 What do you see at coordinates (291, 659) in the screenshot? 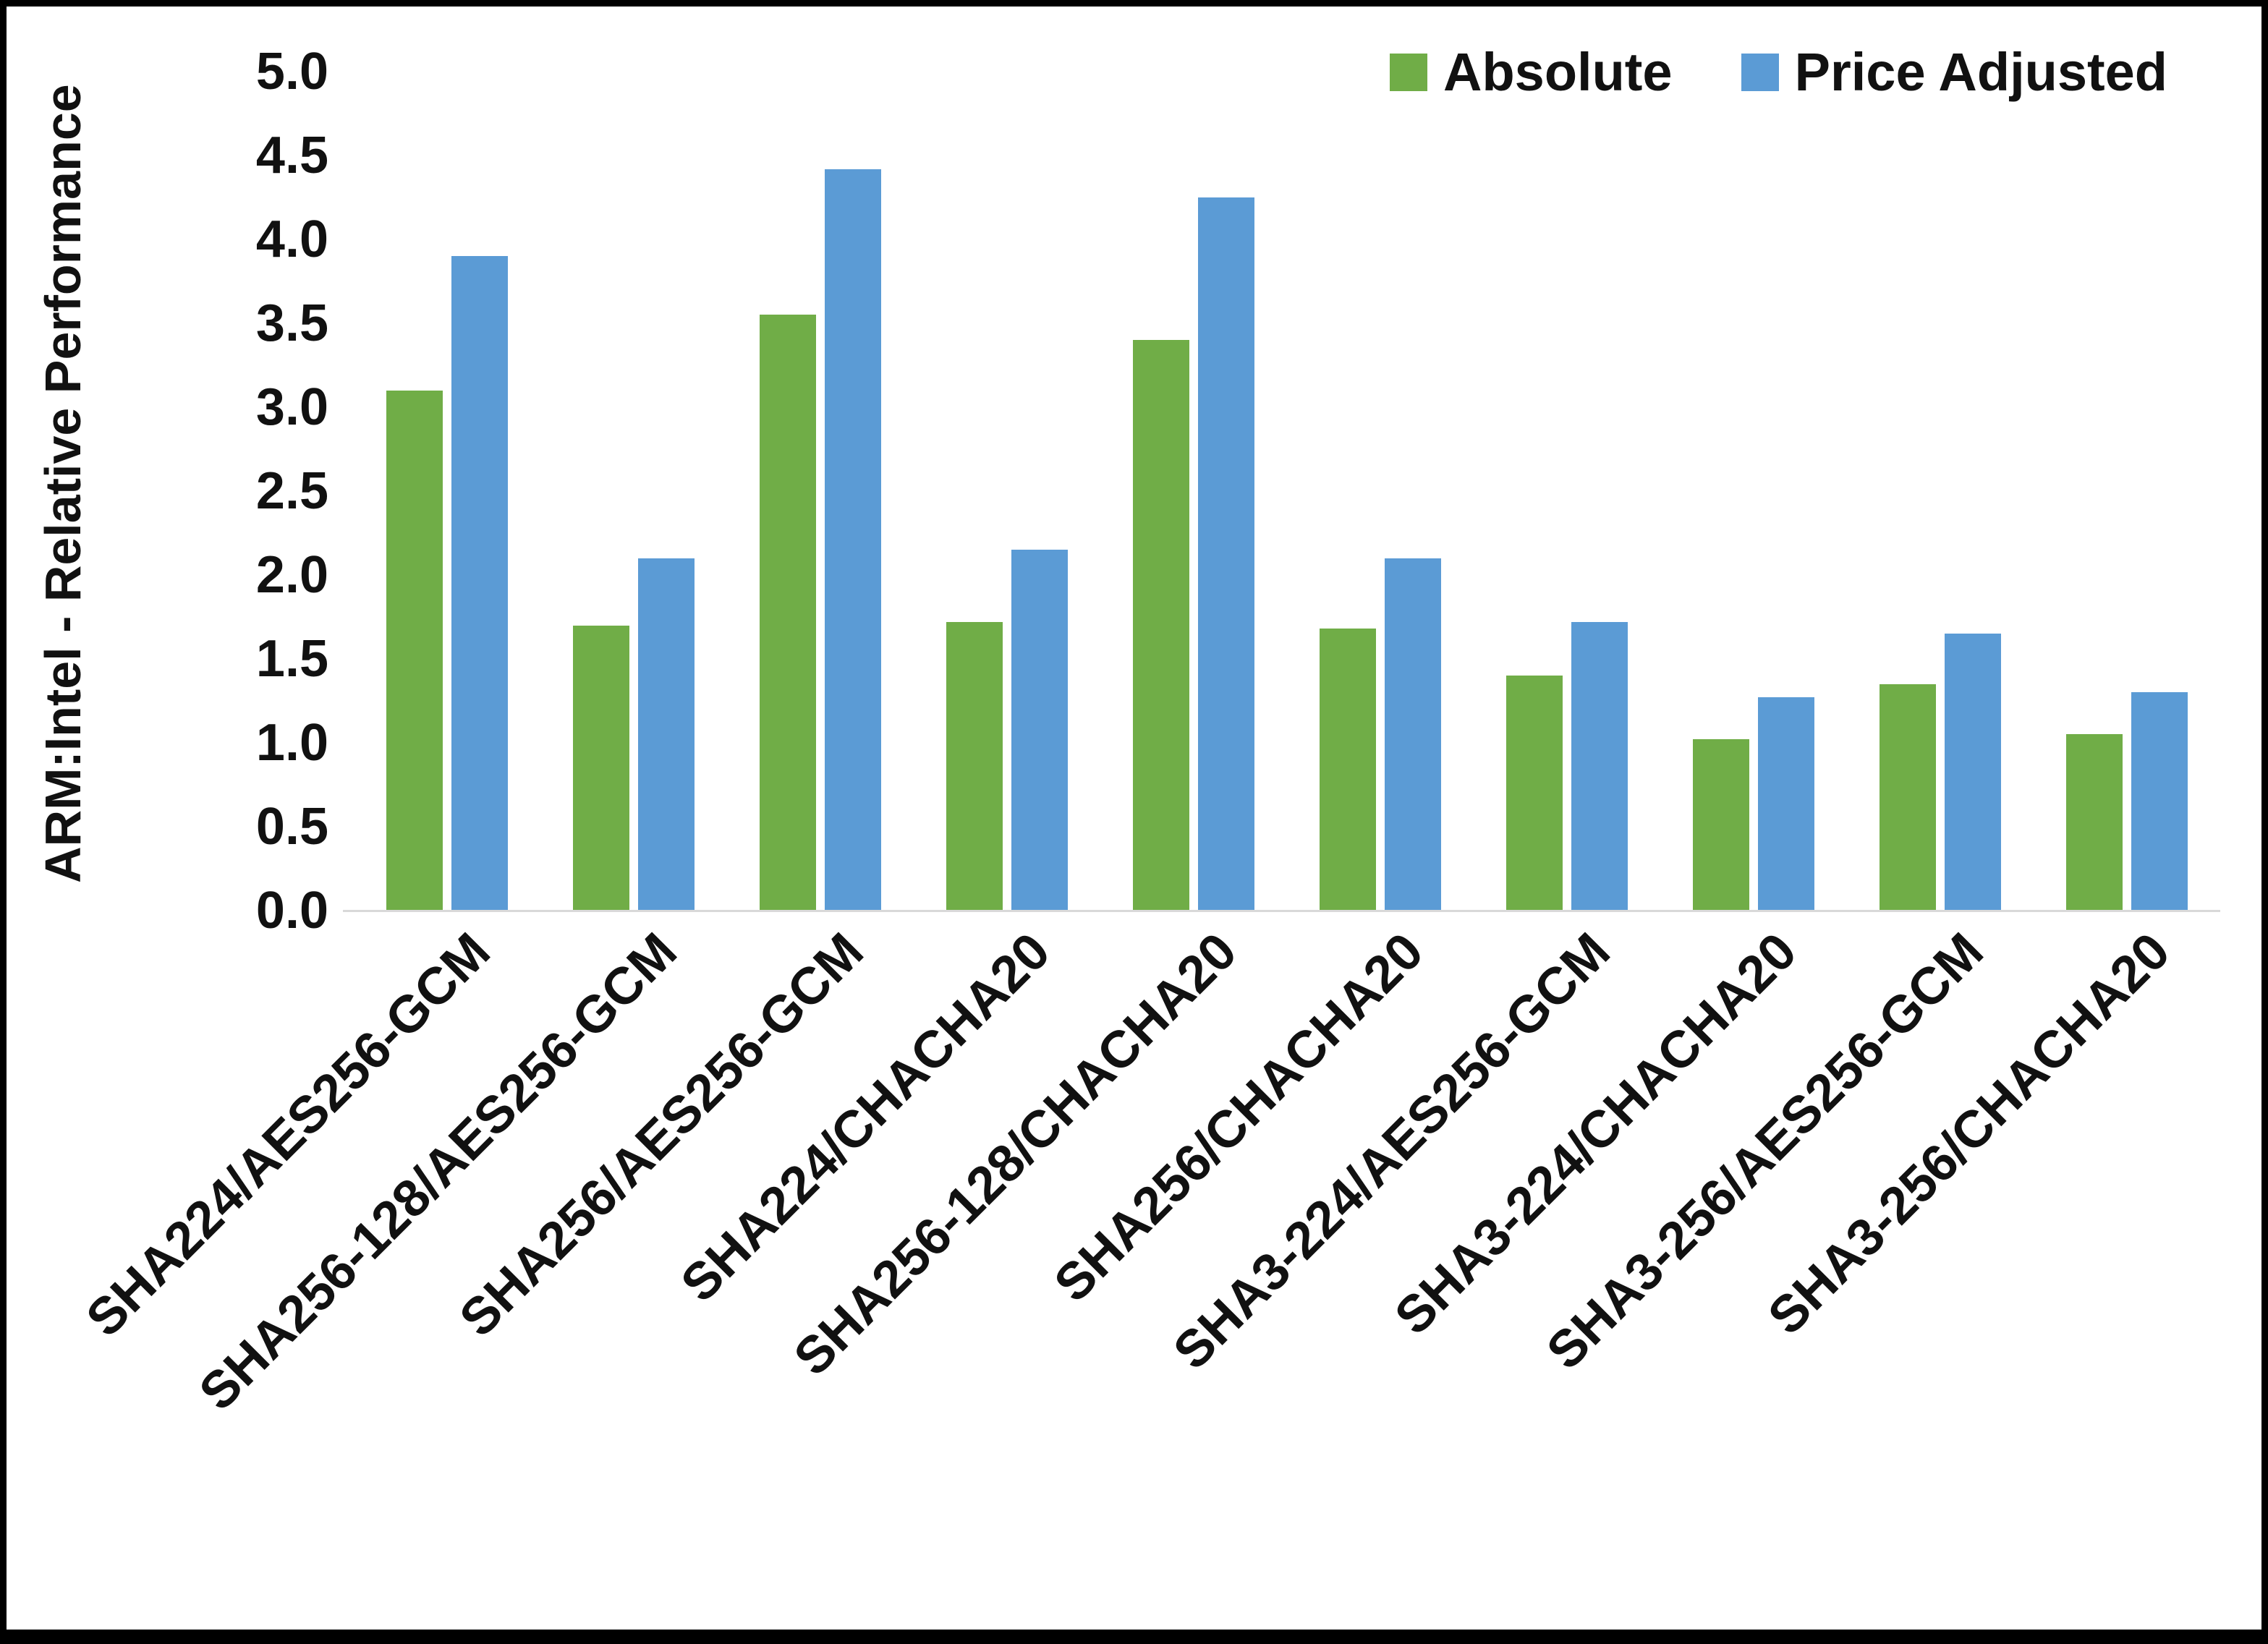
I see `y-tick-label: 1.5` at bounding box center [291, 659].